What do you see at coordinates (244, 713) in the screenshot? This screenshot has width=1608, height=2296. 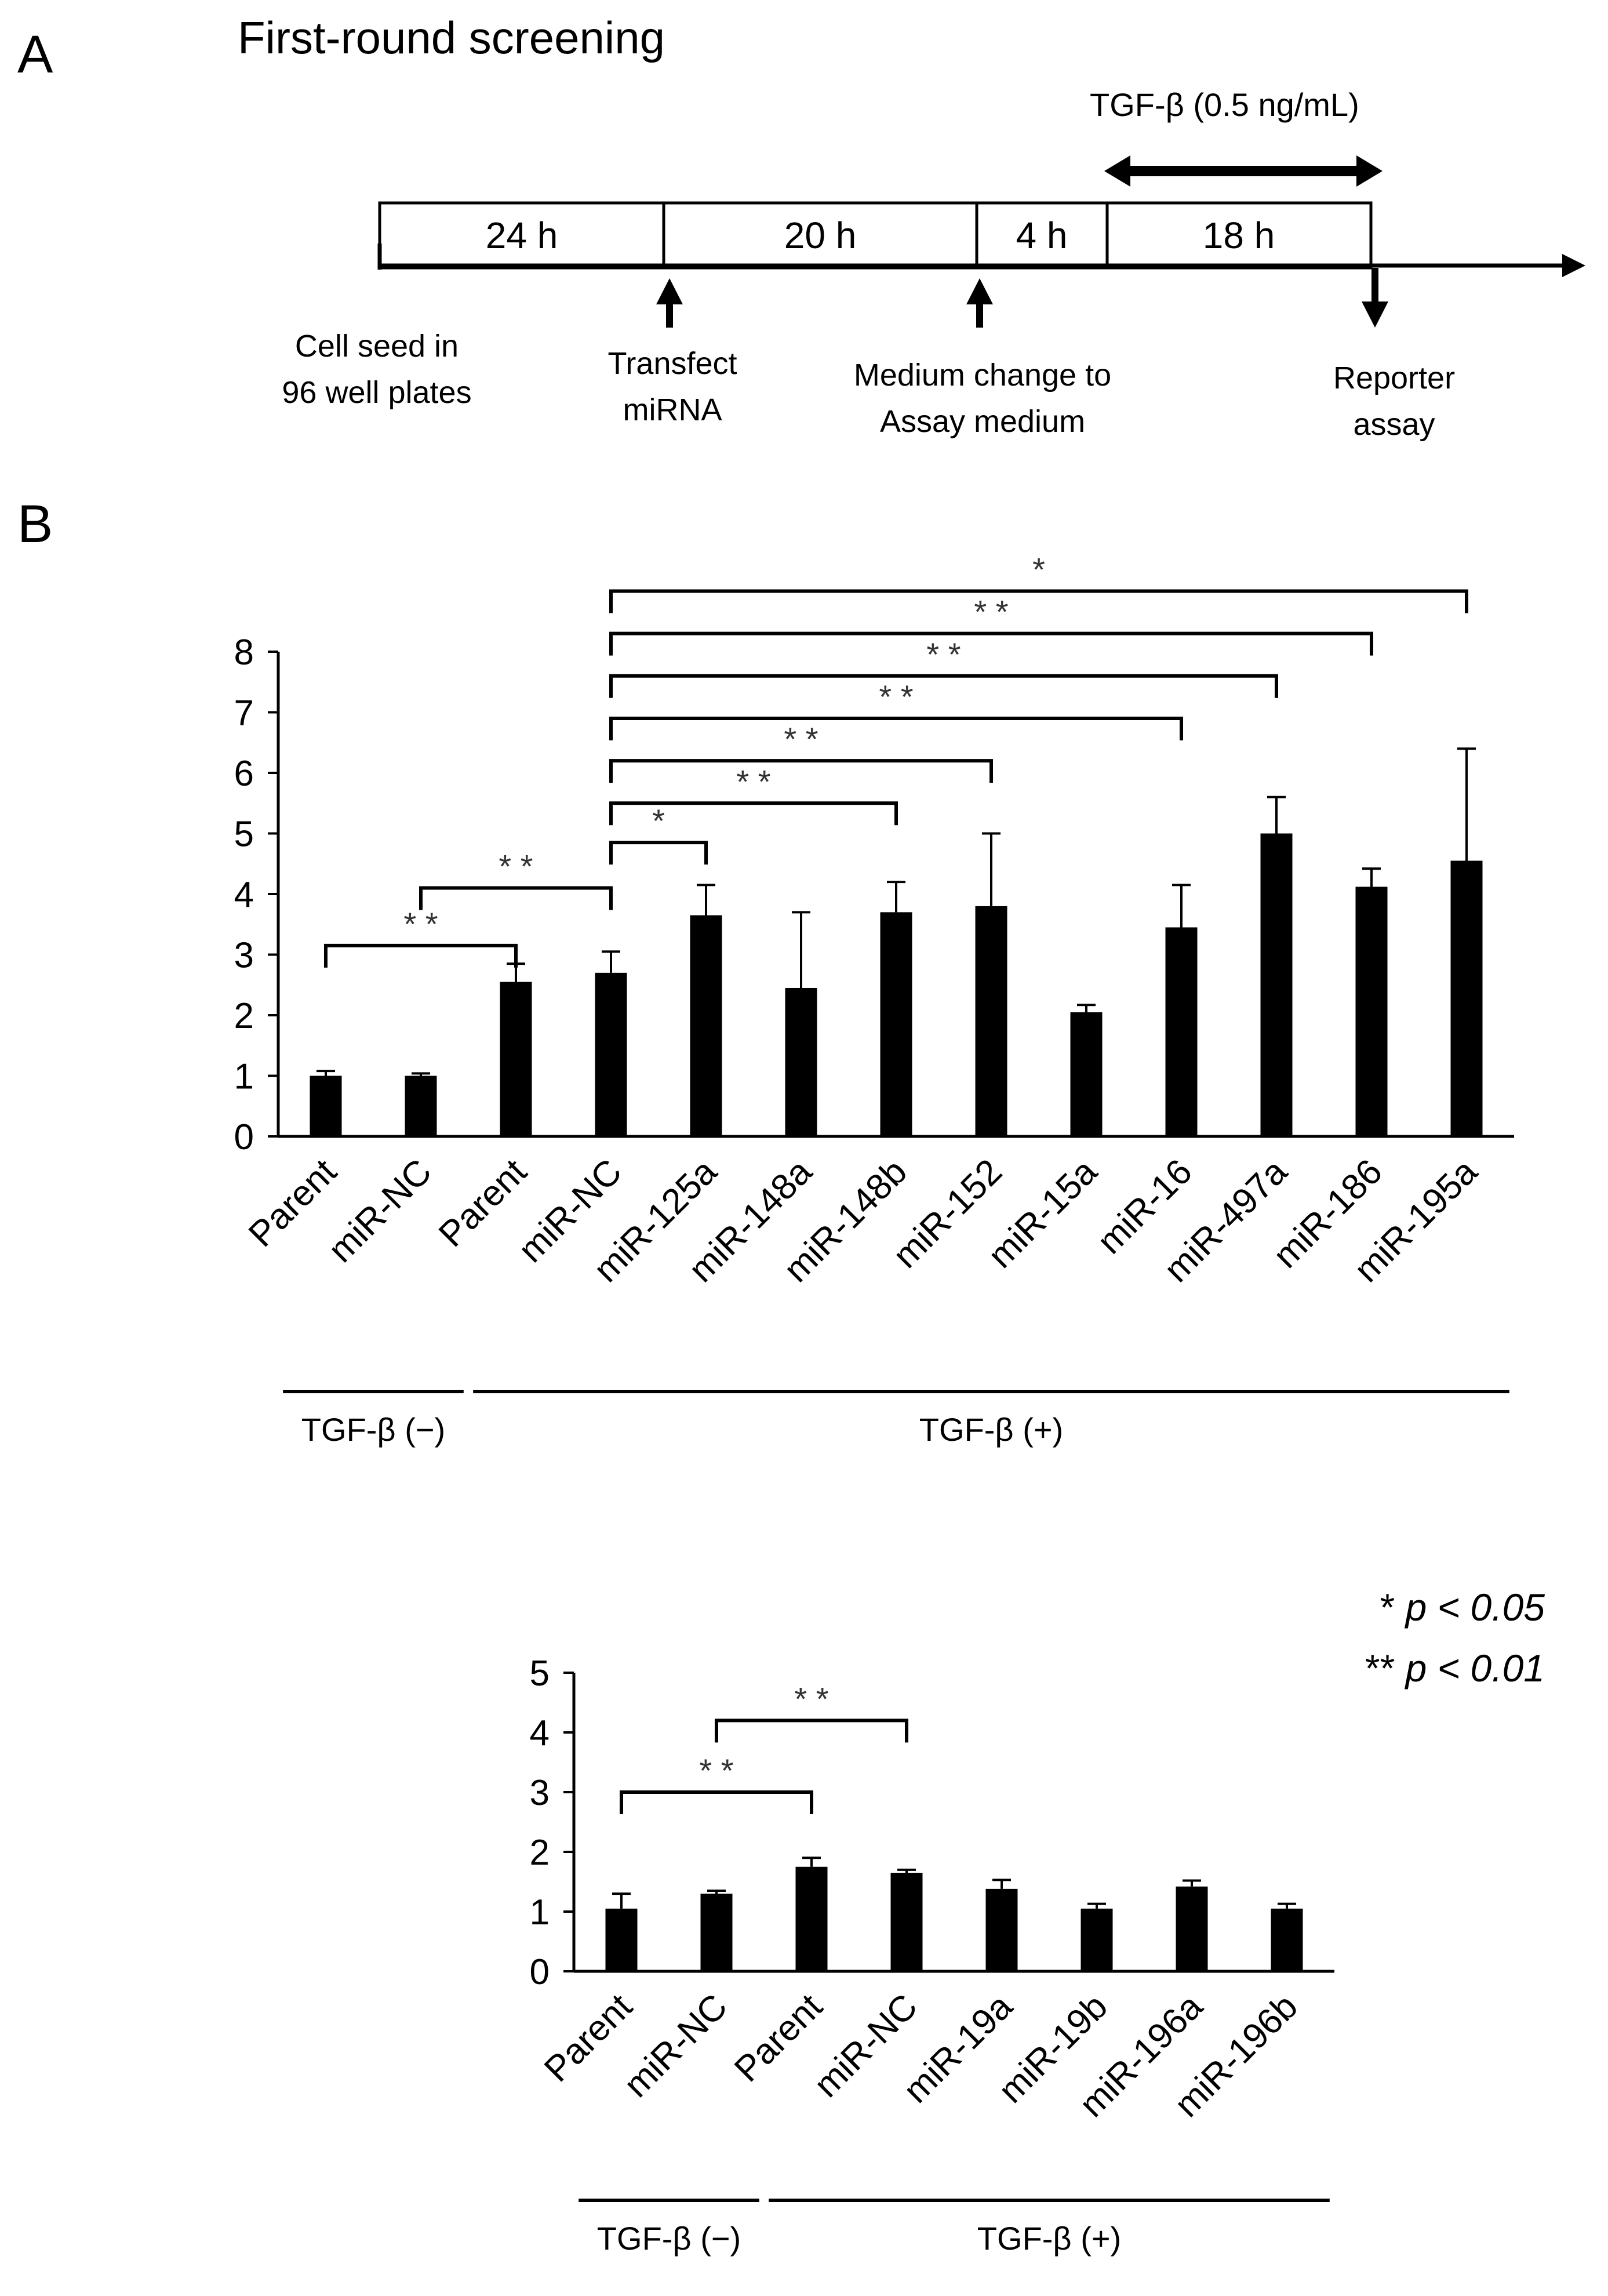 I see `y-tick-label: 7` at bounding box center [244, 713].